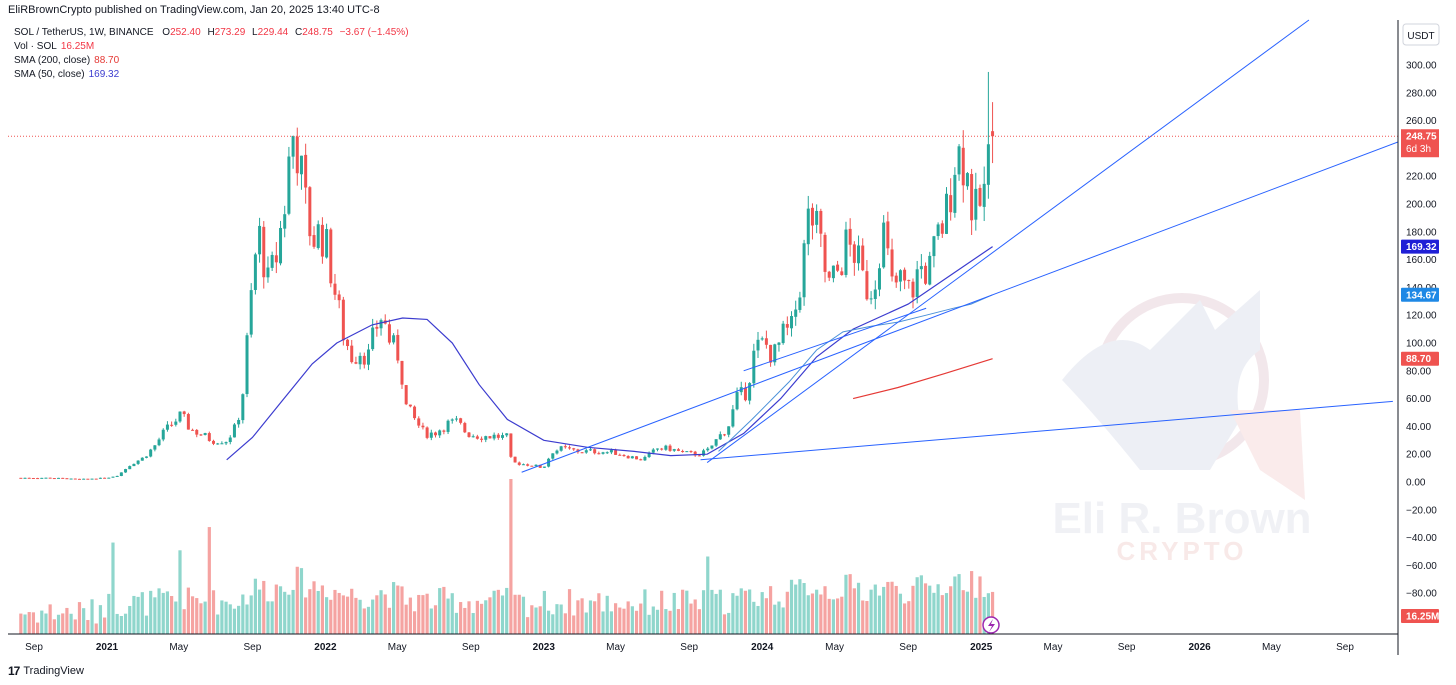  I want to click on x-tick-label: 2024, so click(762, 647).